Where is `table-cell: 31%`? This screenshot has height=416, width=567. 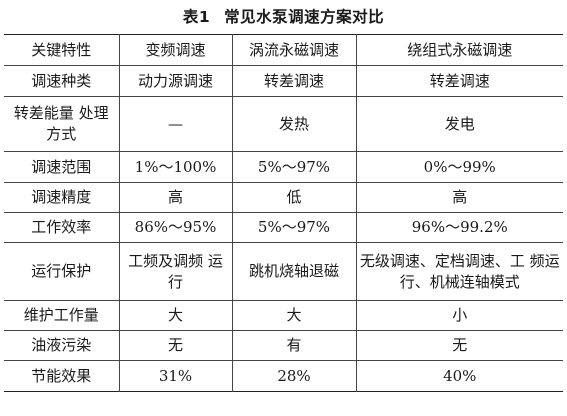
table-cell: 31% is located at coordinates (175, 376).